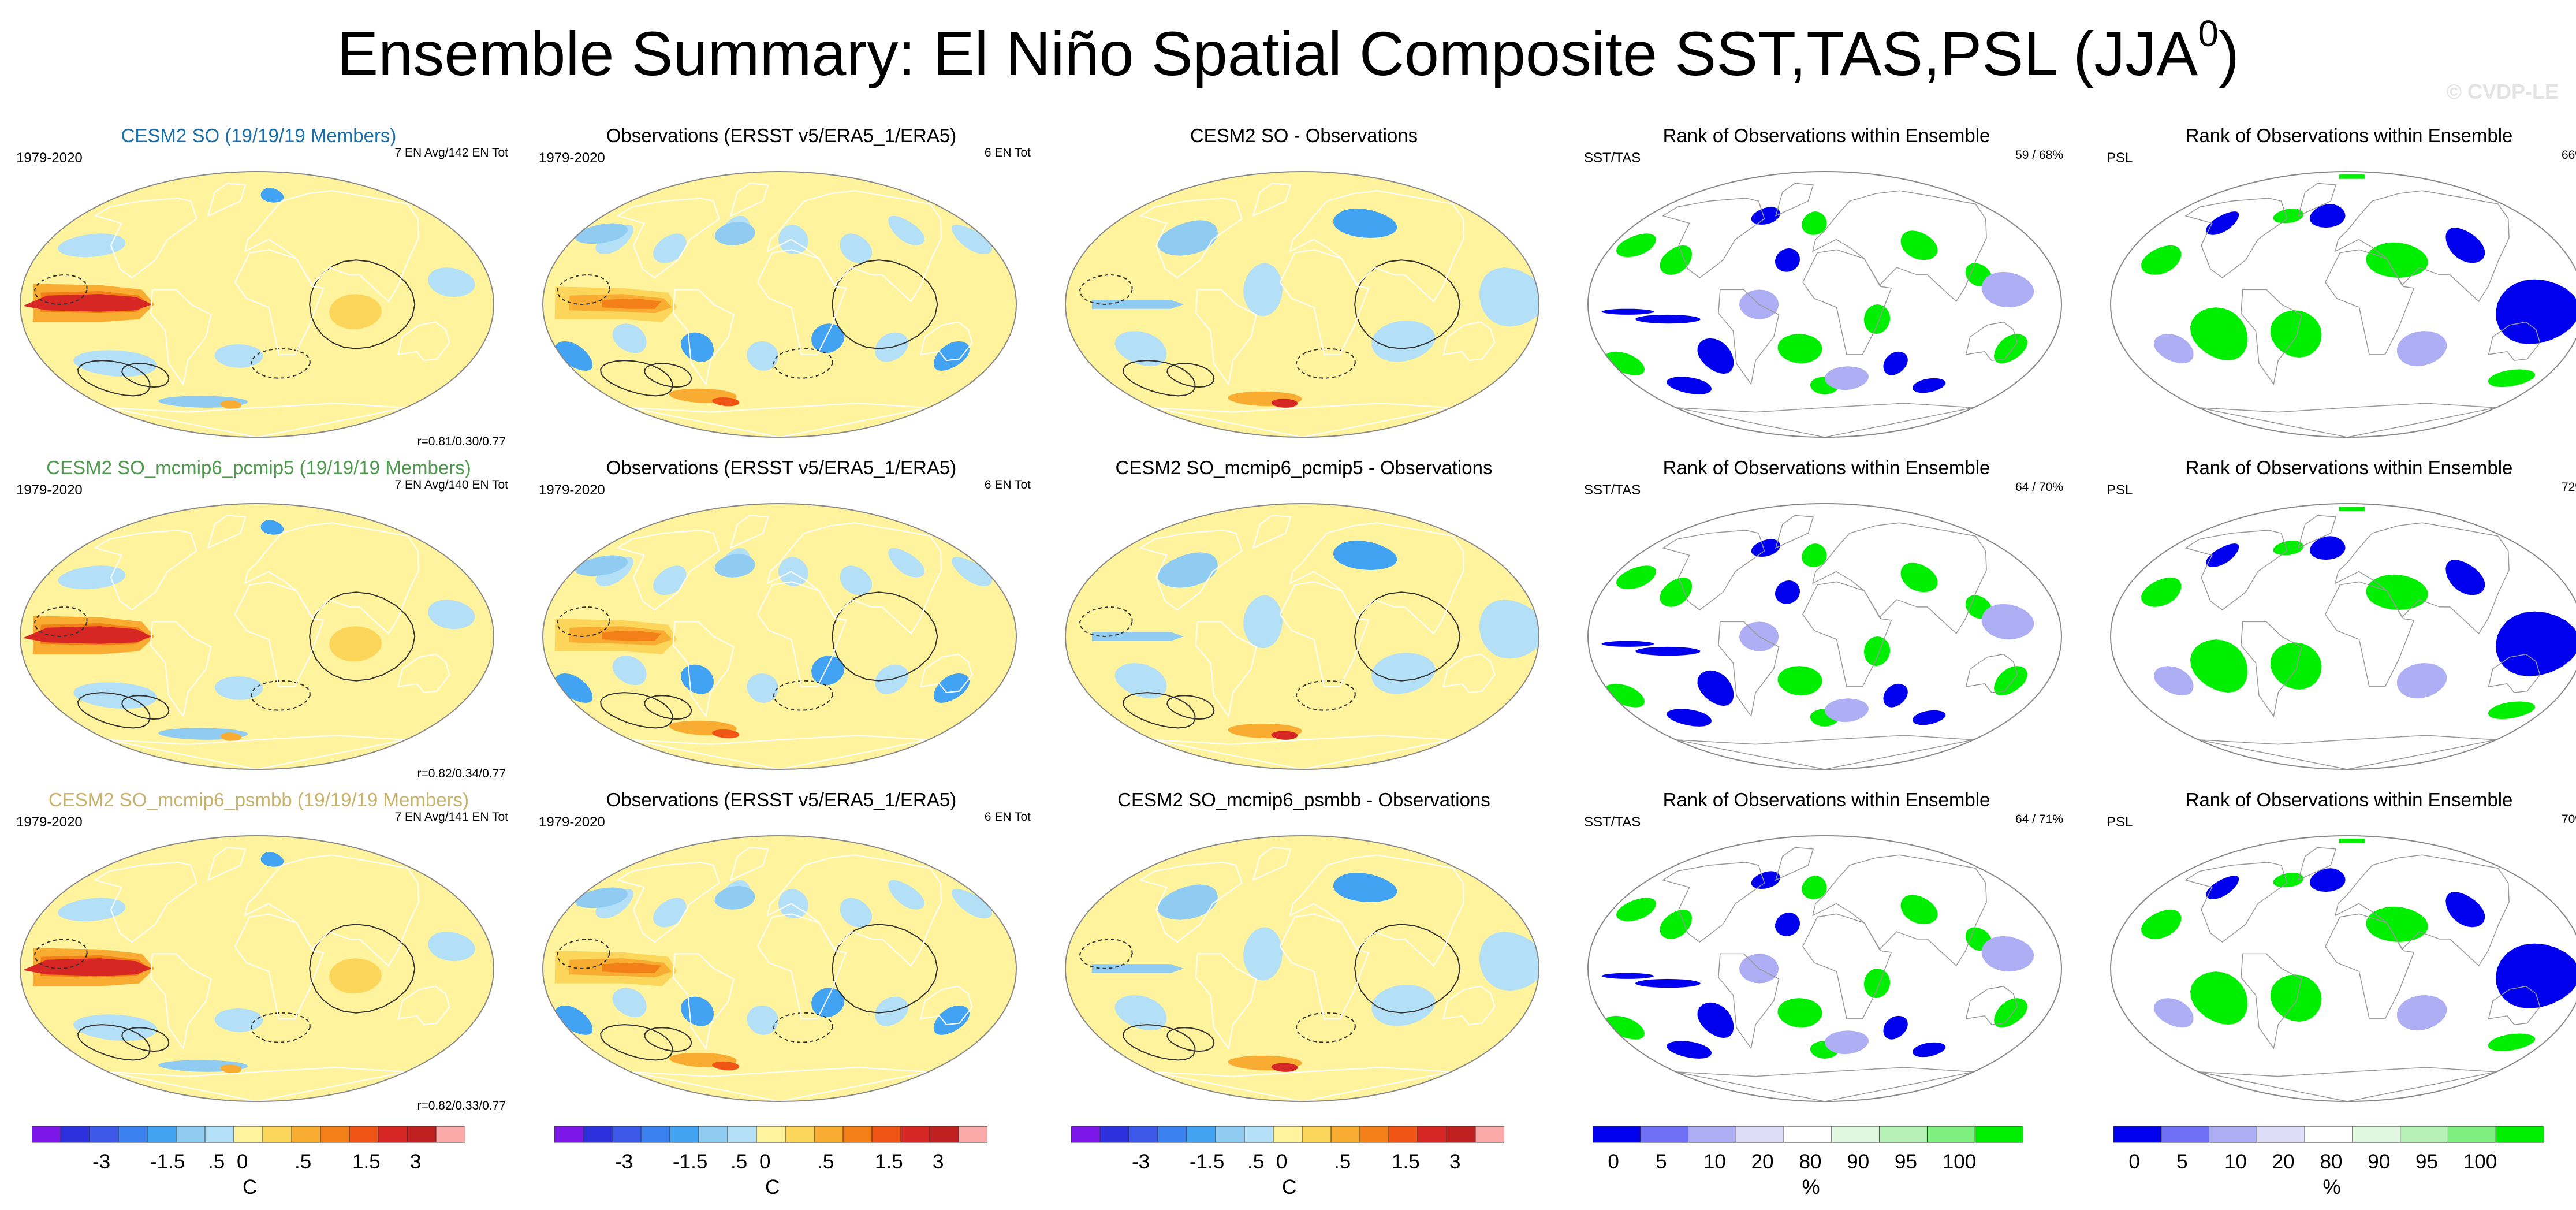 This screenshot has height=1210, width=2576. What do you see at coordinates (1612, 822) in the screenshot?
I see `panel-variables: SST/TAS` at bounding box center [1612, 822].